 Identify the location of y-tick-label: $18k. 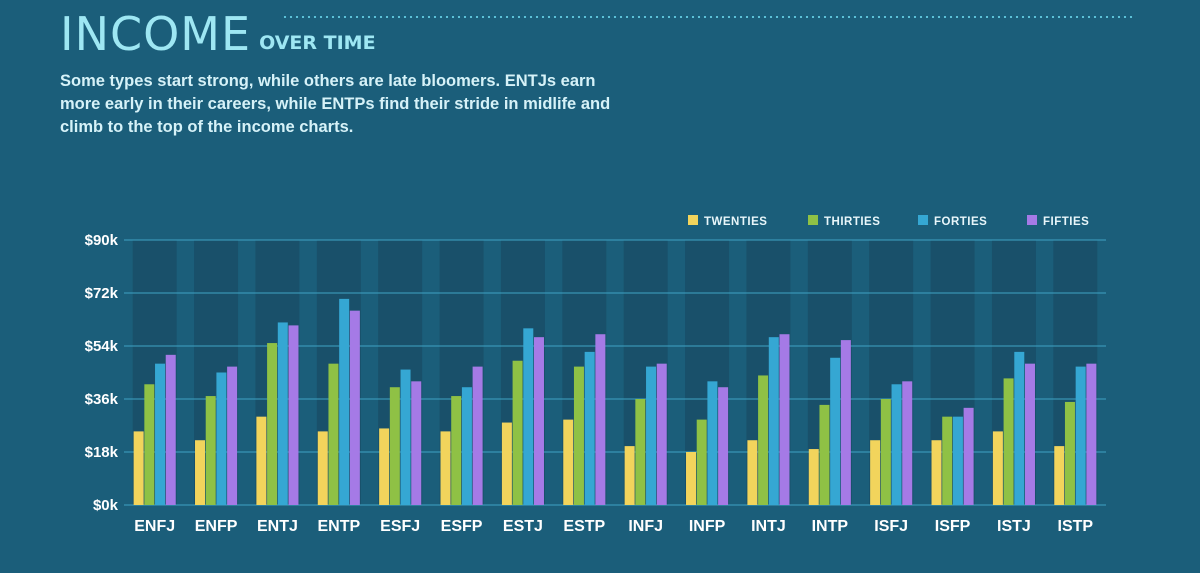
(102, 452).